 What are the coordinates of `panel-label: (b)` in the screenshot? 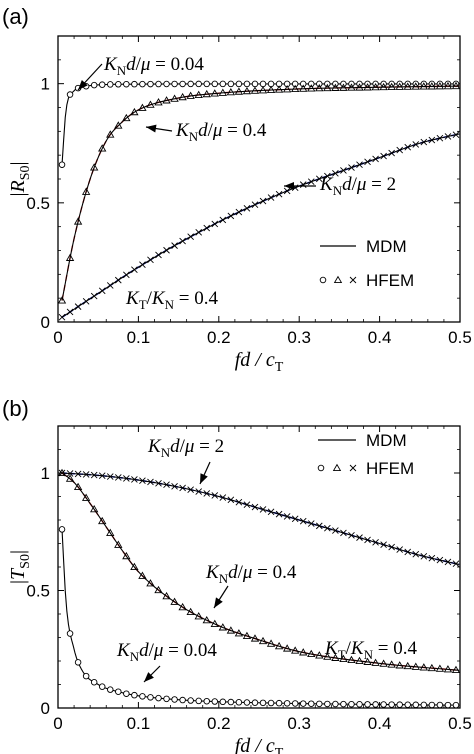 It's located at (15, 408).